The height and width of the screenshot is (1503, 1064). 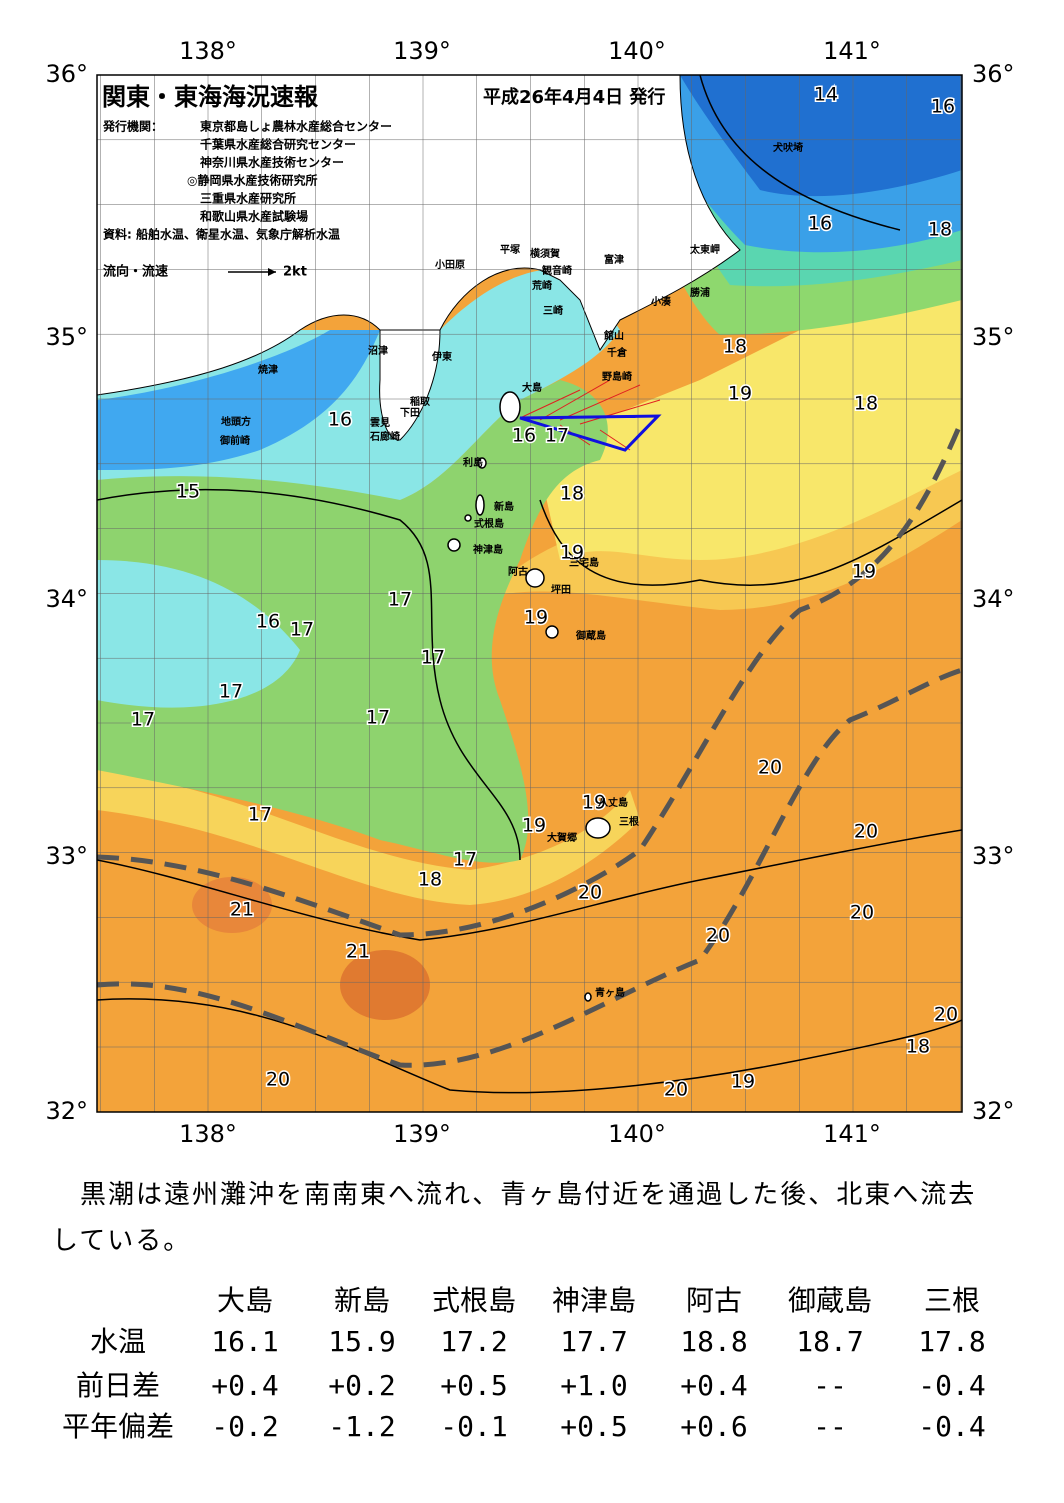 What do you see at coordinates (244, 1385) in the screenshot?
I see `table-cell: +0.4` at bounding box center [244, 1385].